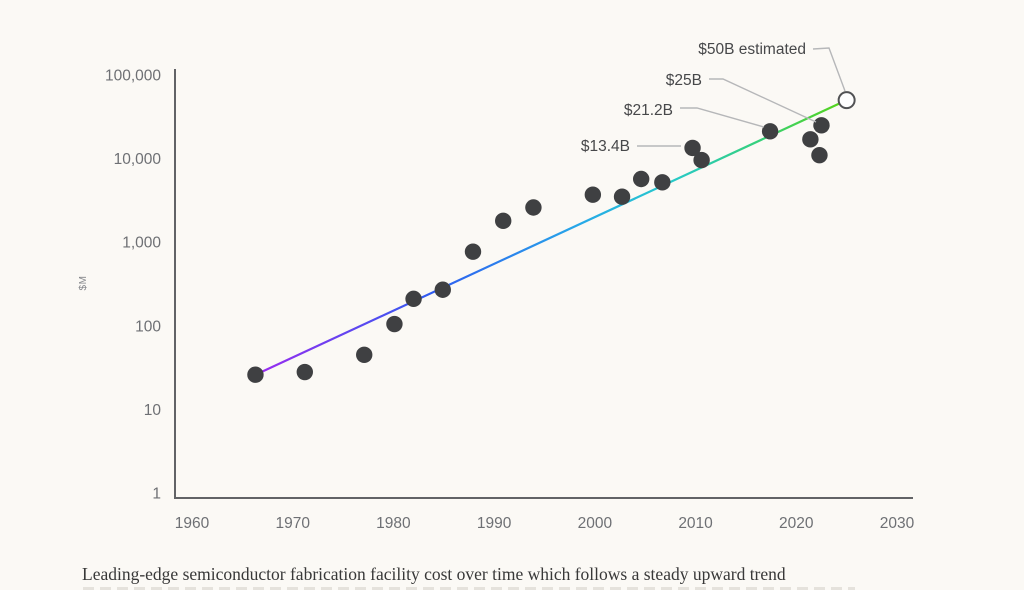  What do you see at coordinates (393, 523) in the screenshot?
I see `x-tick-label: 1980` at bounding box center [393, 523].